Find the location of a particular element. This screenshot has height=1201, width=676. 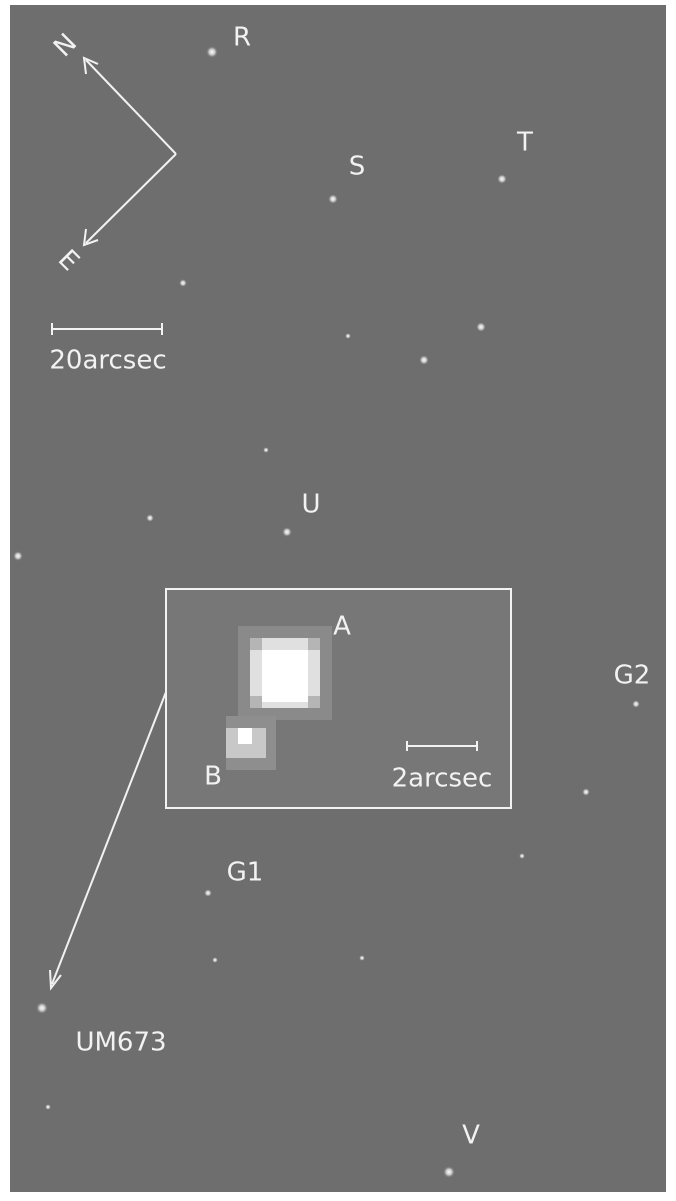

component-label: A is located at coordinates (342, 627).